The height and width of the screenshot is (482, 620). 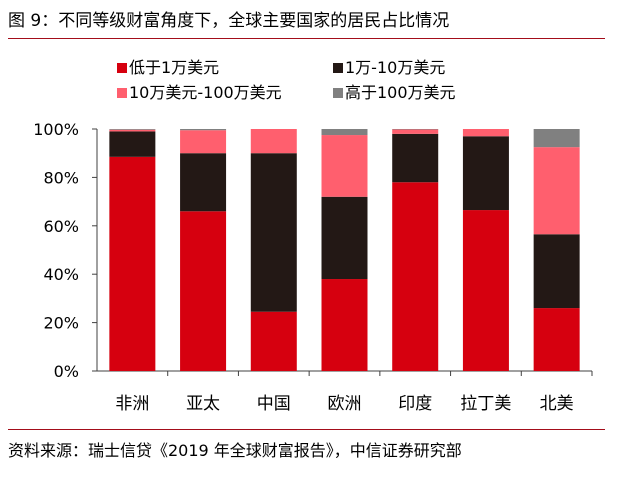 I want to click on category-label-2: 中国, so click(x=274, y=404).